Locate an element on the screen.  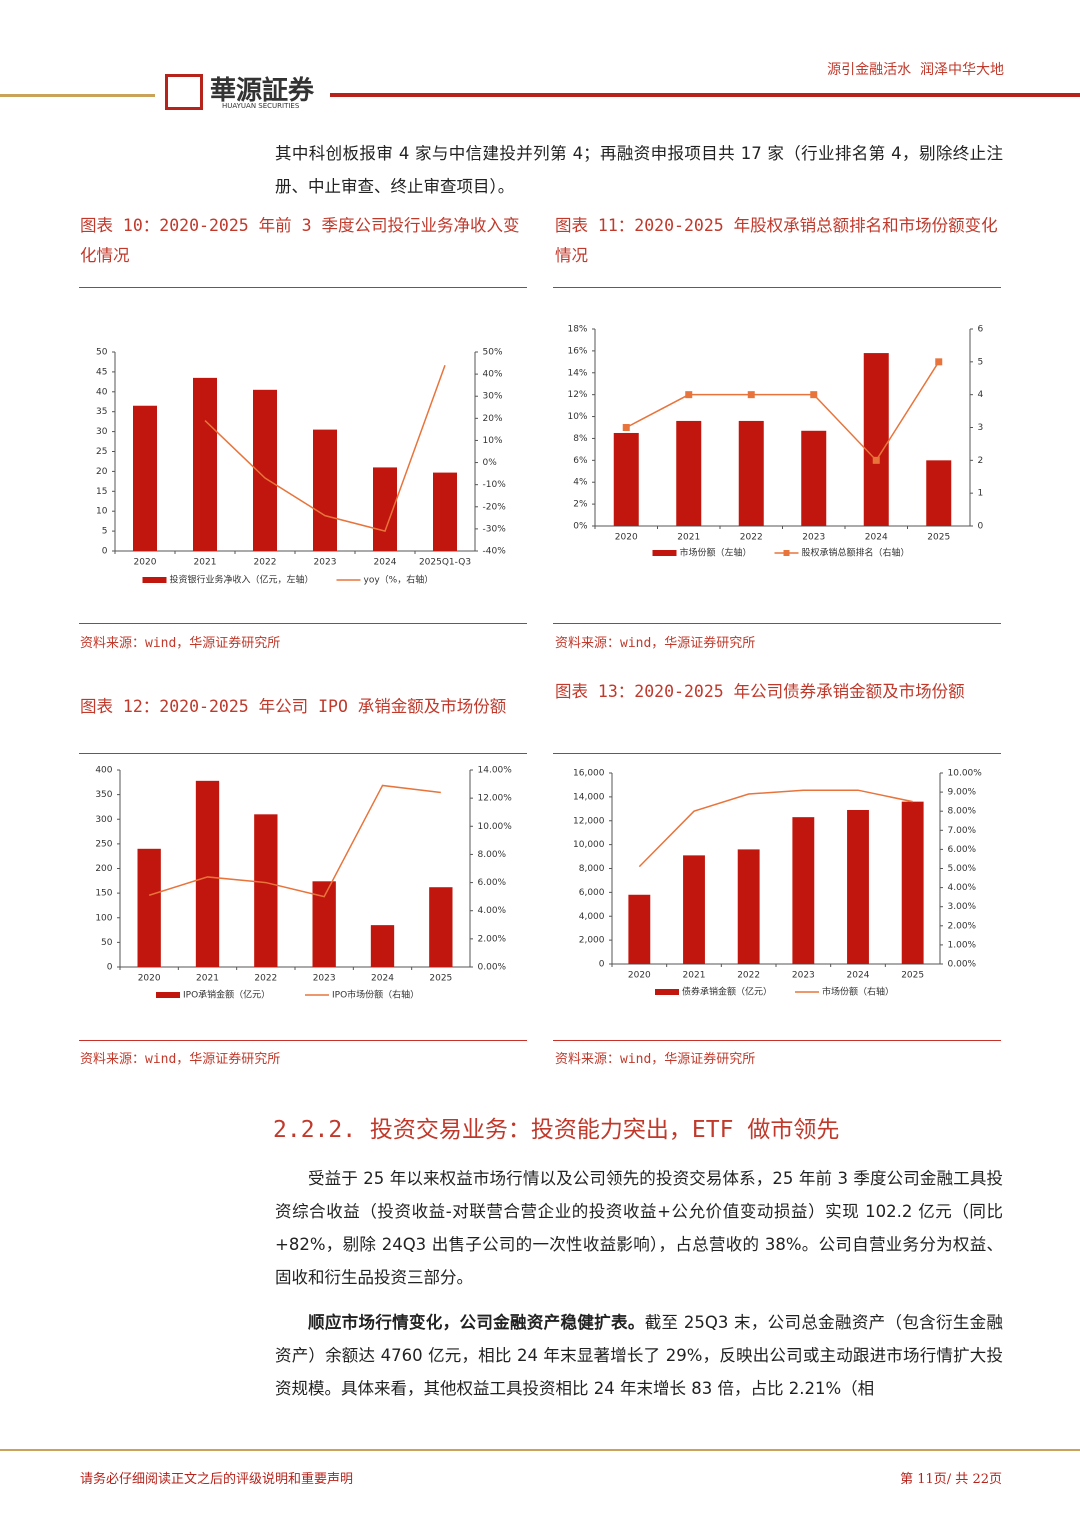
legend-label: IPO承销金额（亿元） is located at coordinates (226, 995).